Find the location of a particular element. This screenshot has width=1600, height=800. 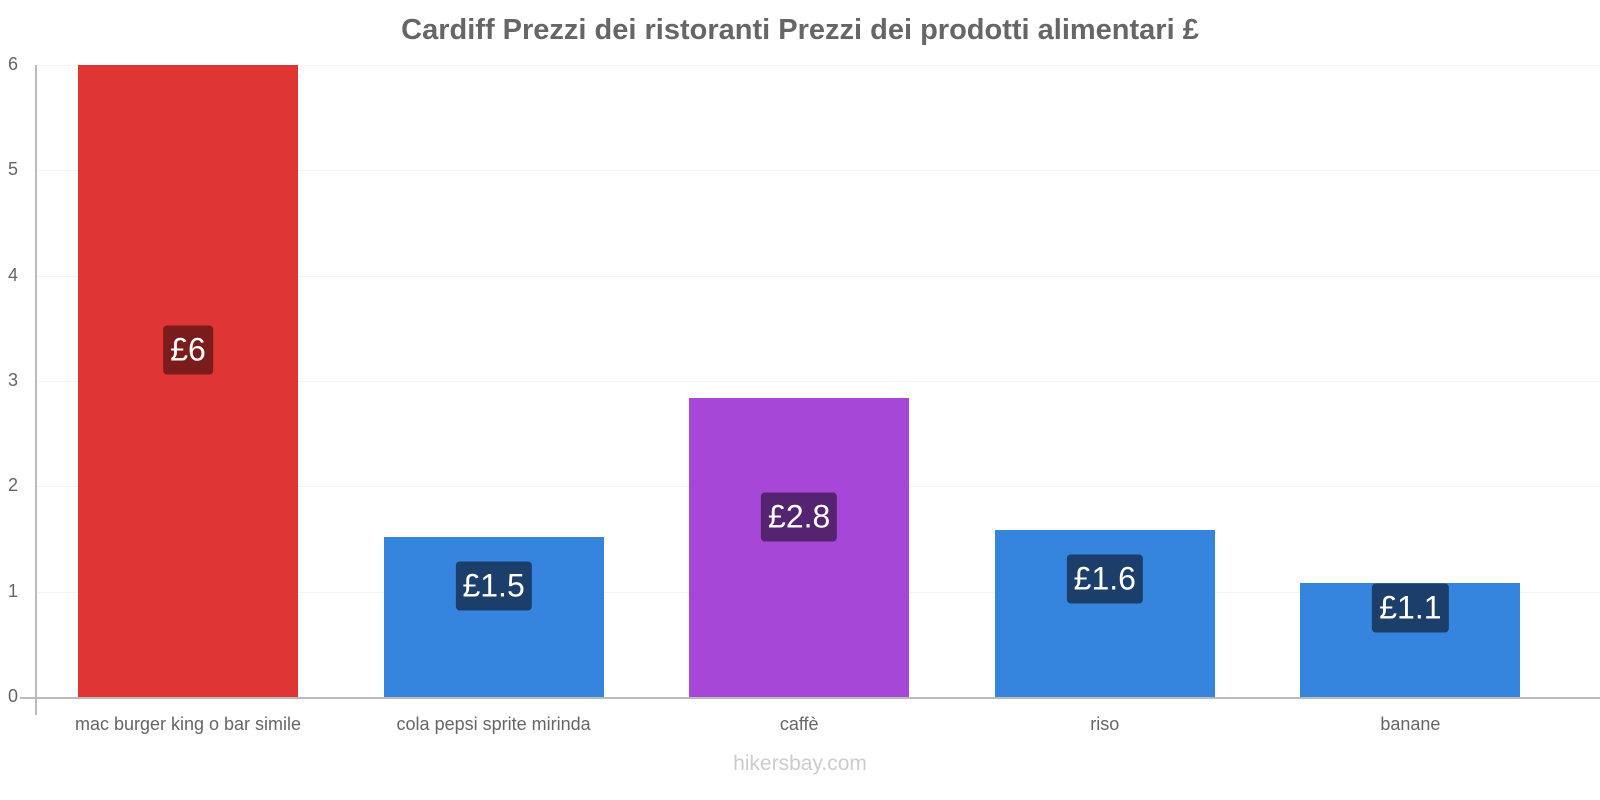

value-label: £1.5 is located at coordinates (493, 586).